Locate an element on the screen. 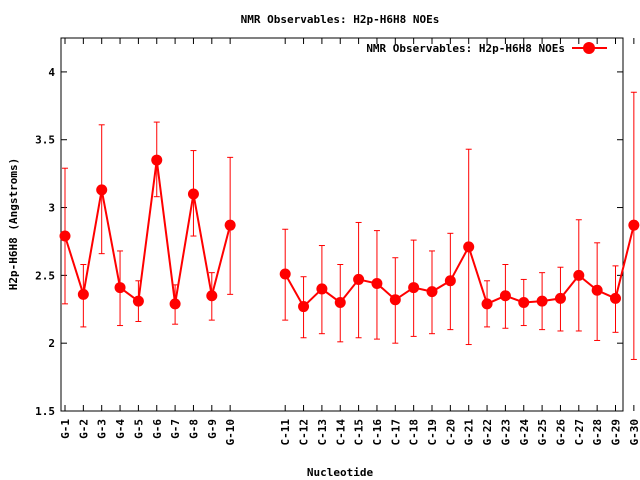  x-tick-label: C-18 is located at coordinates (414, 432).